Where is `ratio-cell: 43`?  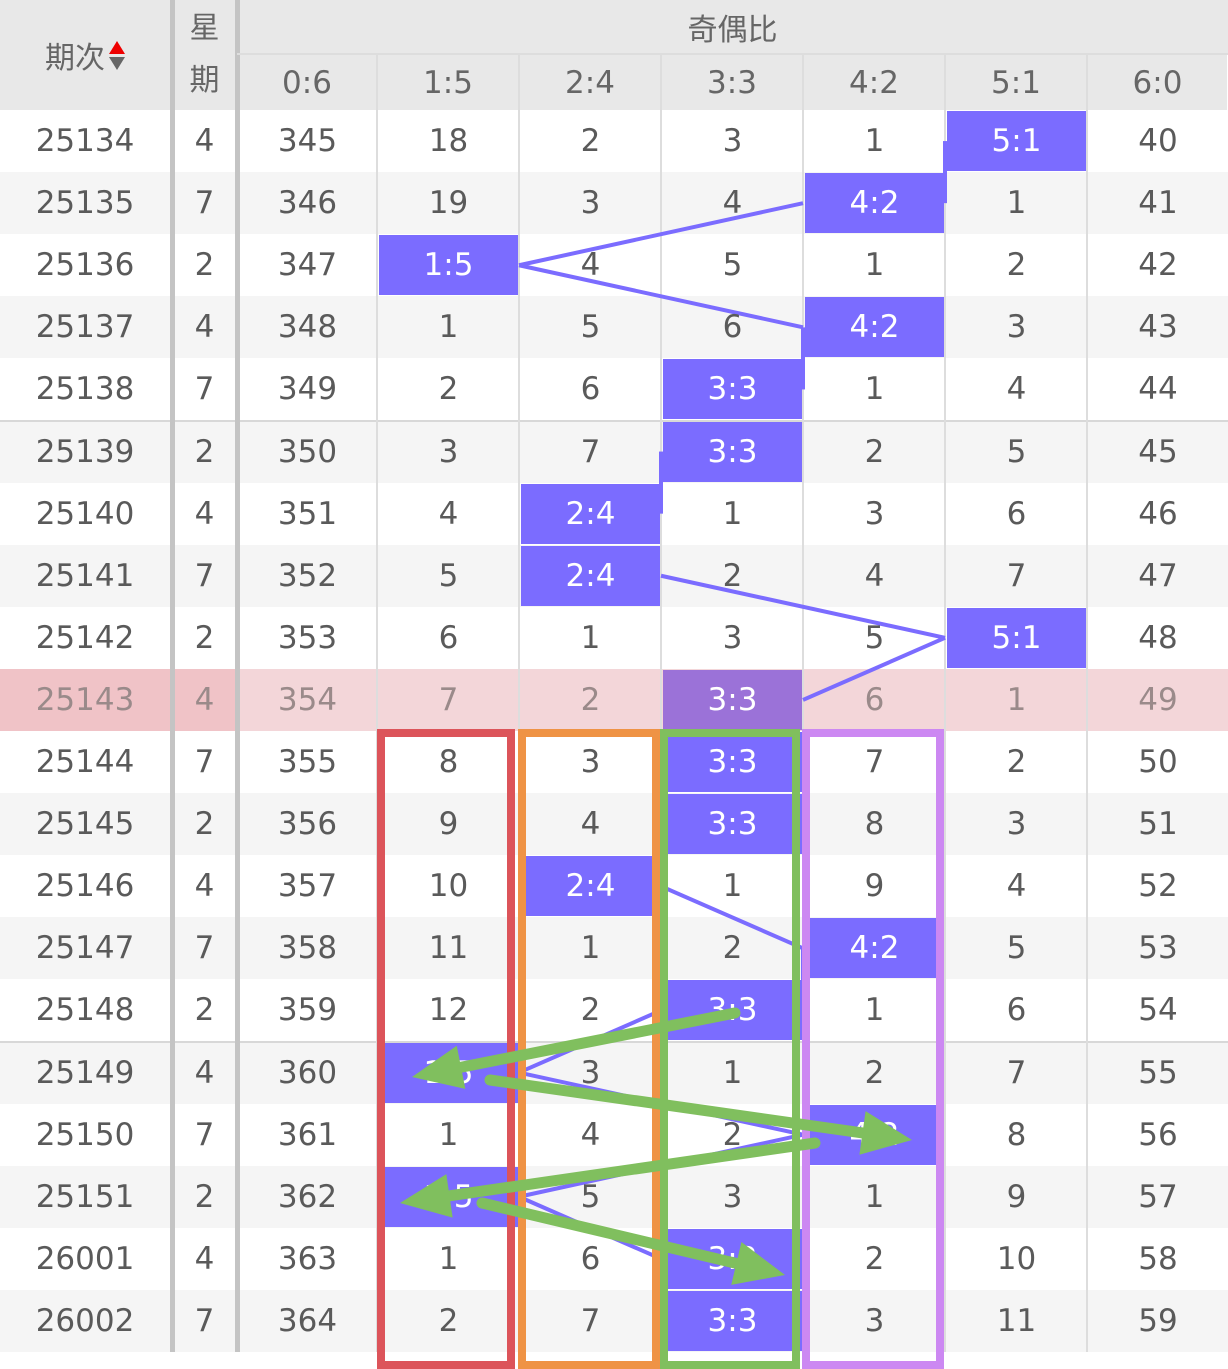
ratio-cell: 43 is located at coordinates (1158, 327).